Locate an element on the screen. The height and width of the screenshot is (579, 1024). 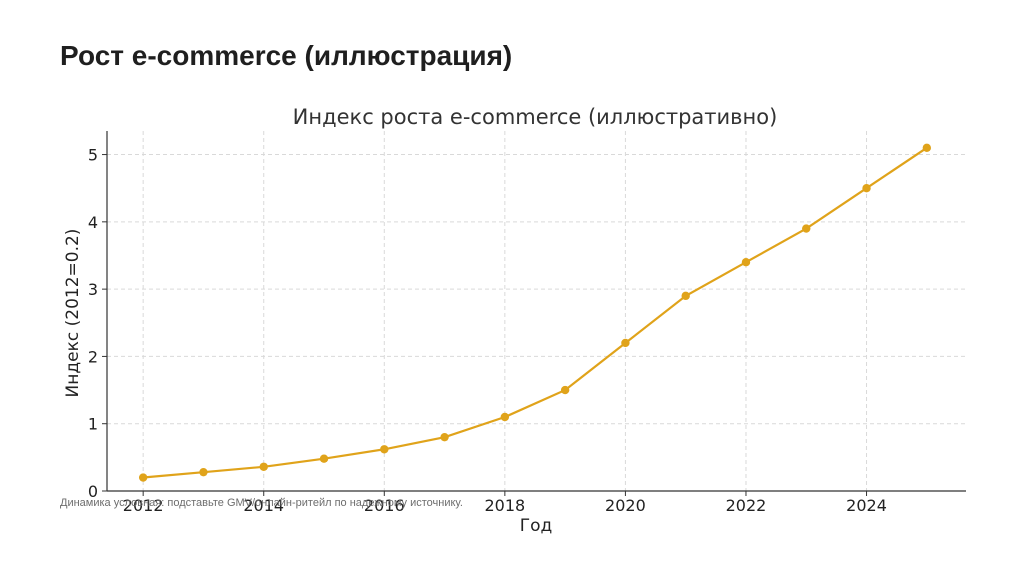
y-axis-label: Индекс (2012=0.2) is located at coordinates (73, 313).